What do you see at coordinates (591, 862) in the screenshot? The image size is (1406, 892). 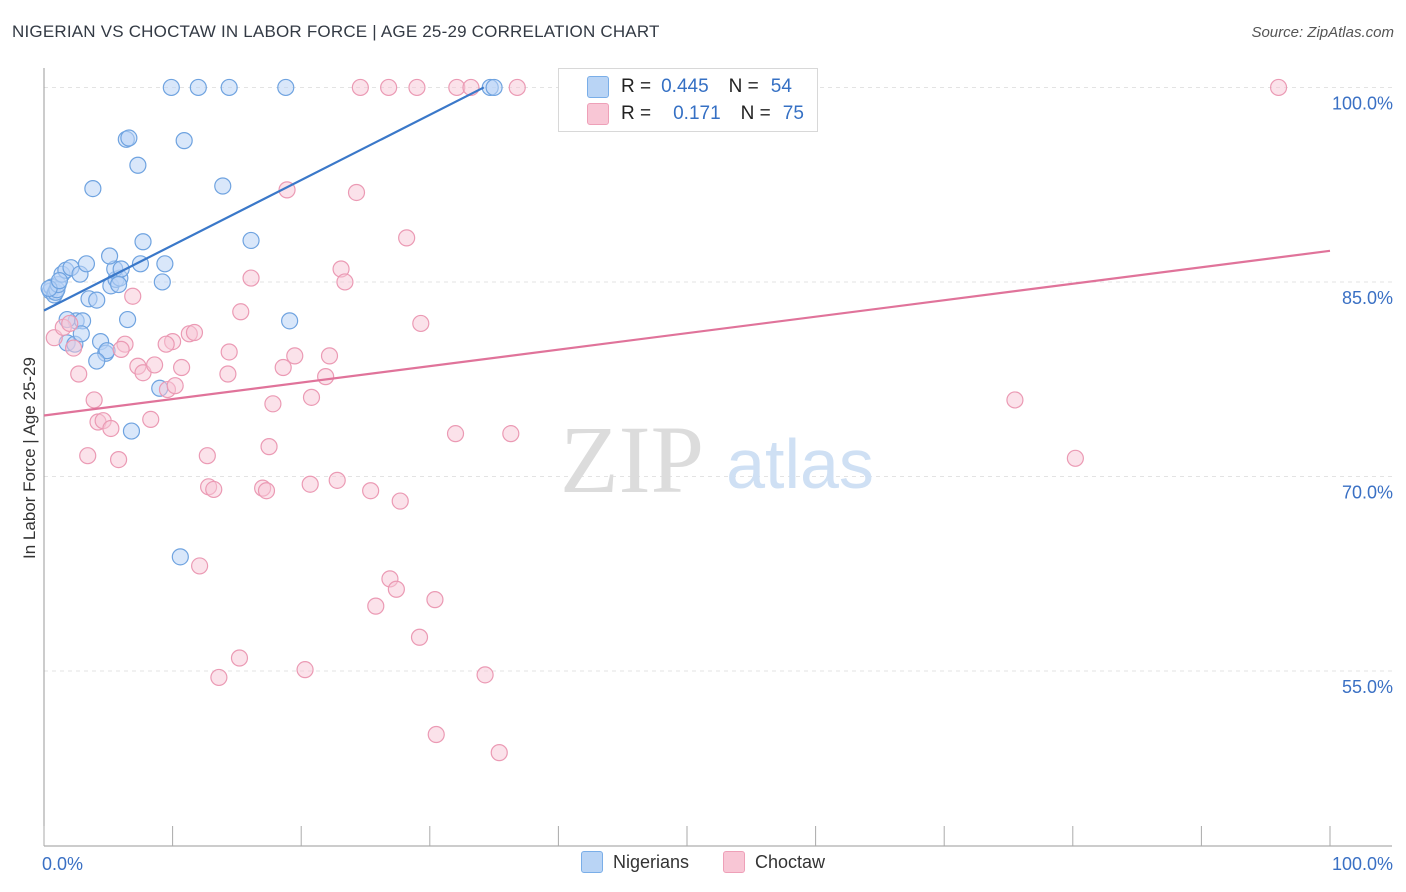 I see `legend-swatch-nigerians` at bounding box center [591, 862].